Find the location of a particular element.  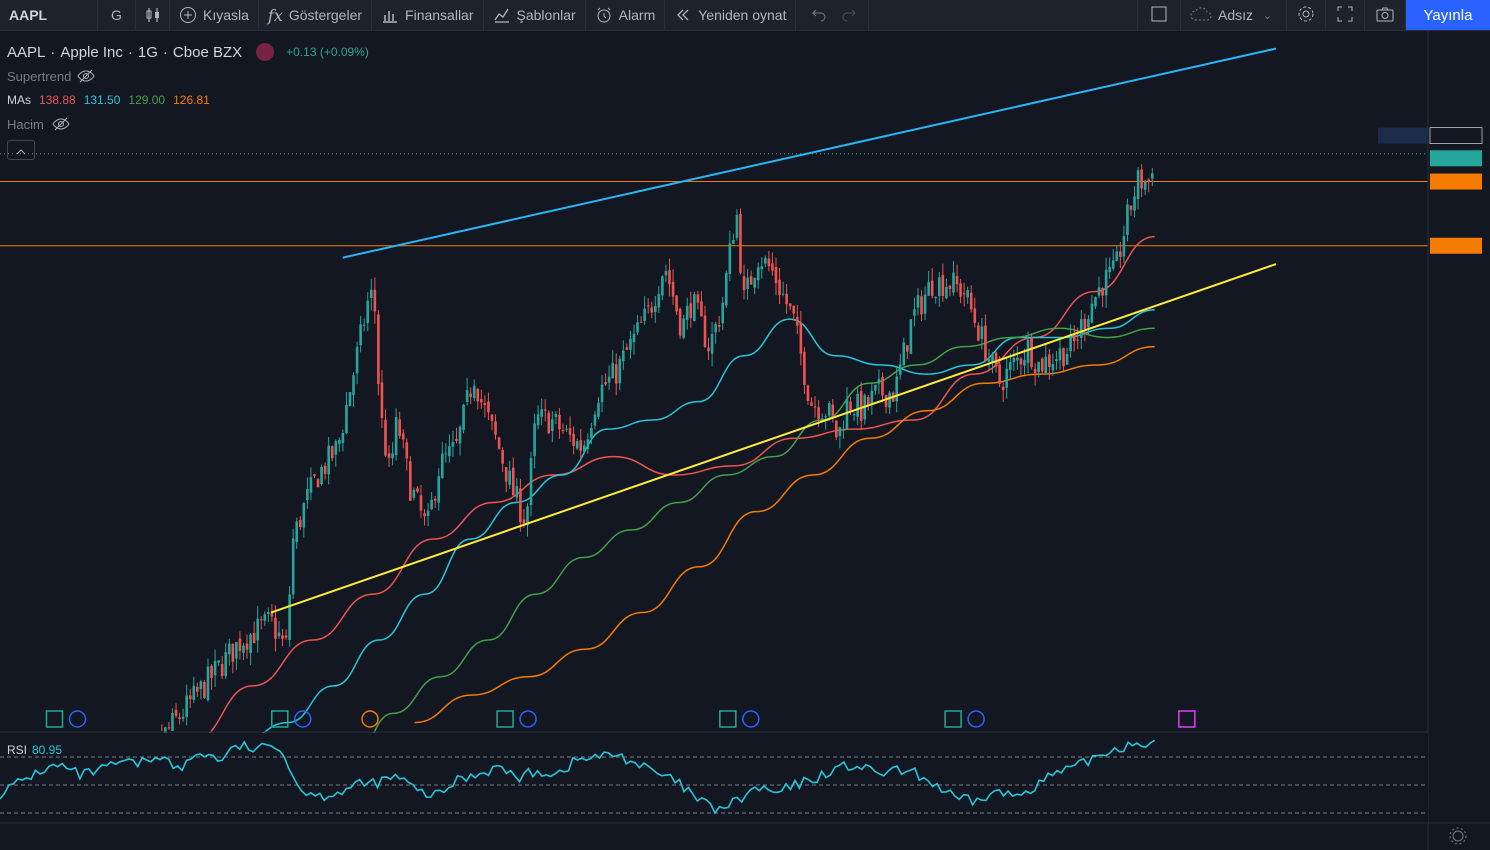

compare-button: Kıyasla is located at coordinates (214, 15).